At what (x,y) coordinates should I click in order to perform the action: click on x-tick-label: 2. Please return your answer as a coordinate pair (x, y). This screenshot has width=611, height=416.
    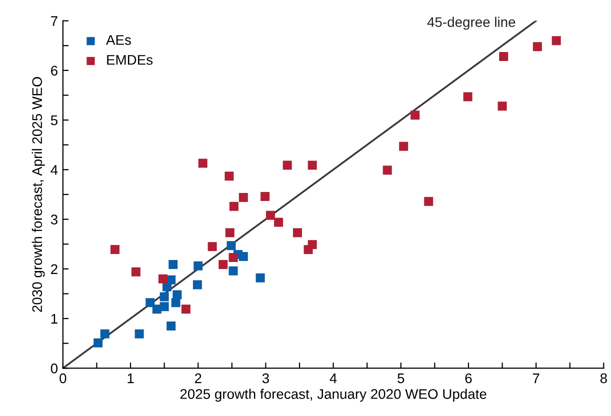
    Looking at the image, I should click on (198, 378).